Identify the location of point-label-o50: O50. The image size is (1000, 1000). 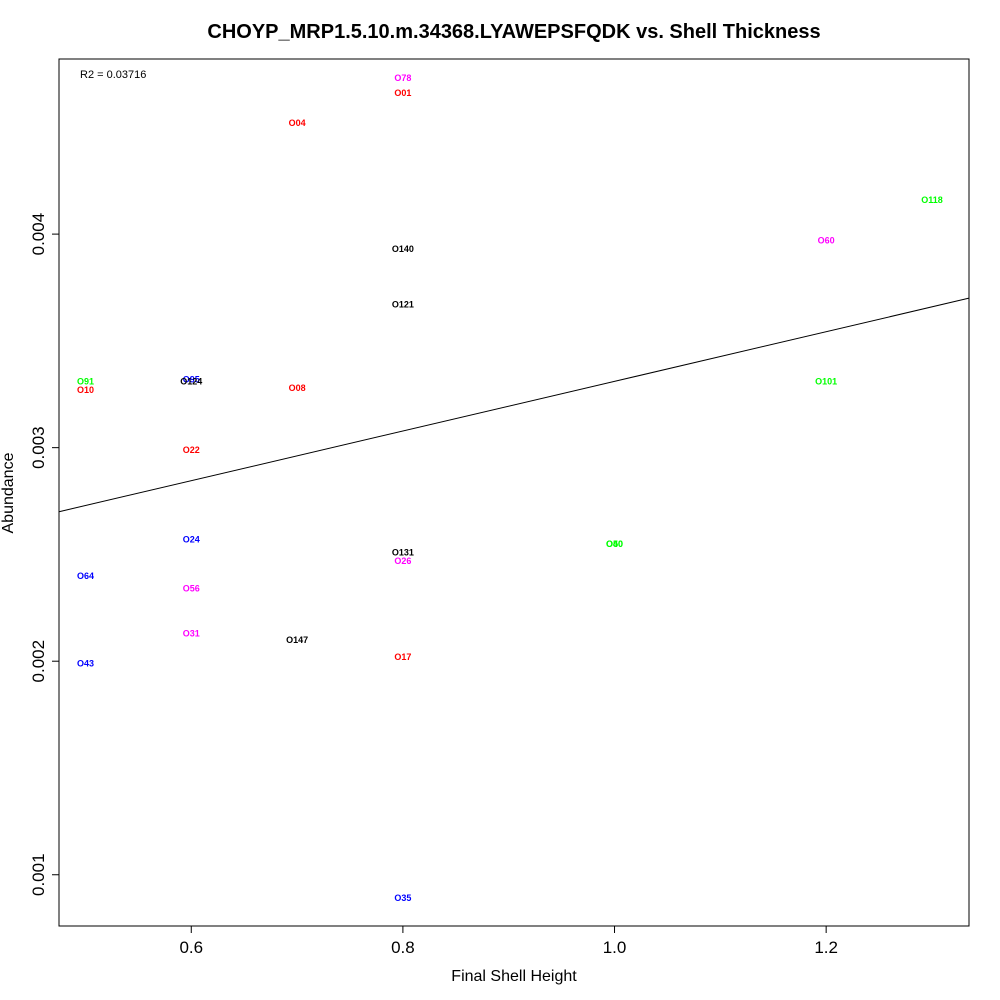
(614, 544).